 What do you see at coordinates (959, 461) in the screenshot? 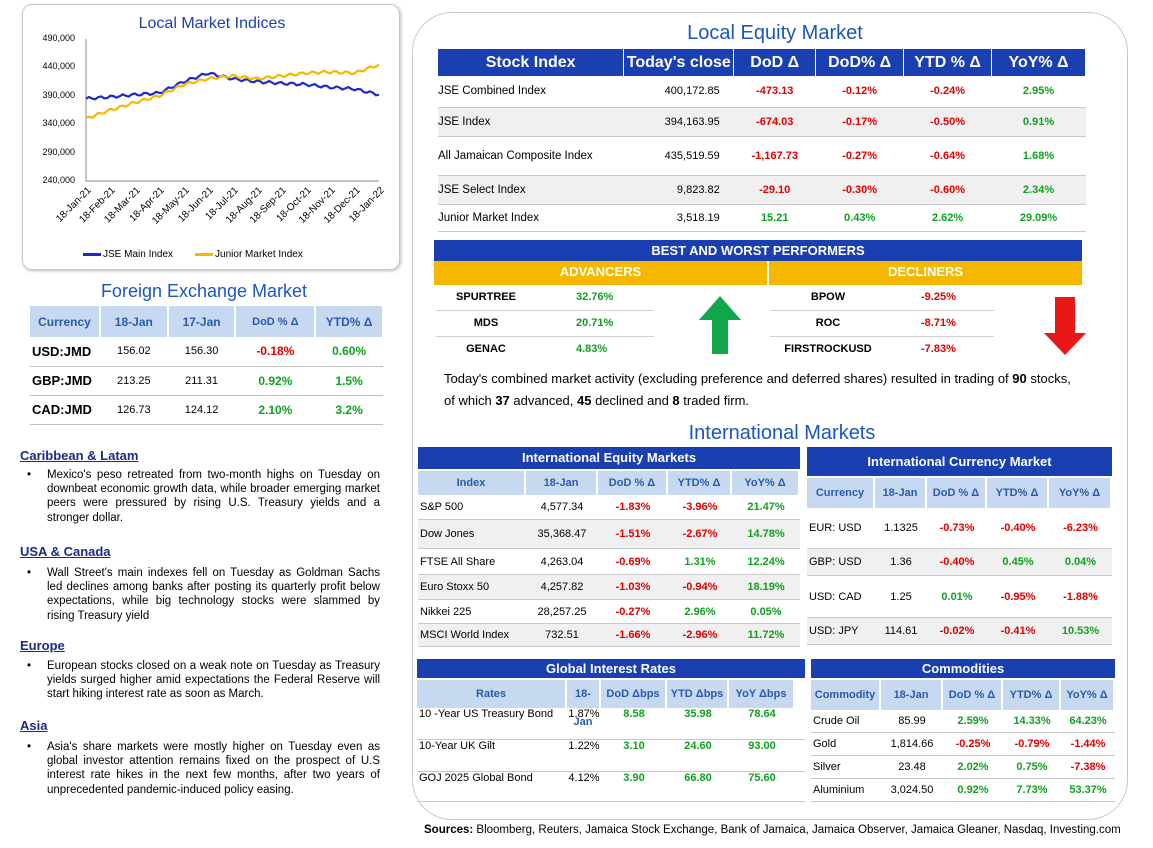
I see `table-title: International Currency Market` at bounding box center [959, 461].